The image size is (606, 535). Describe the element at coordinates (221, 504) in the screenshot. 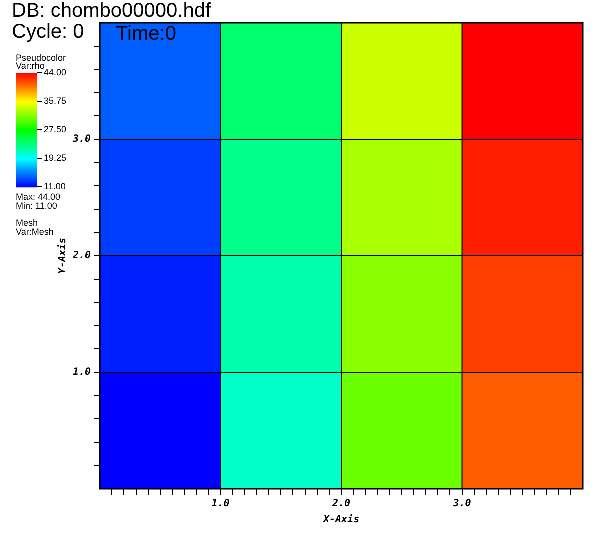

I see `x-tick-label: 1.0` at that location.